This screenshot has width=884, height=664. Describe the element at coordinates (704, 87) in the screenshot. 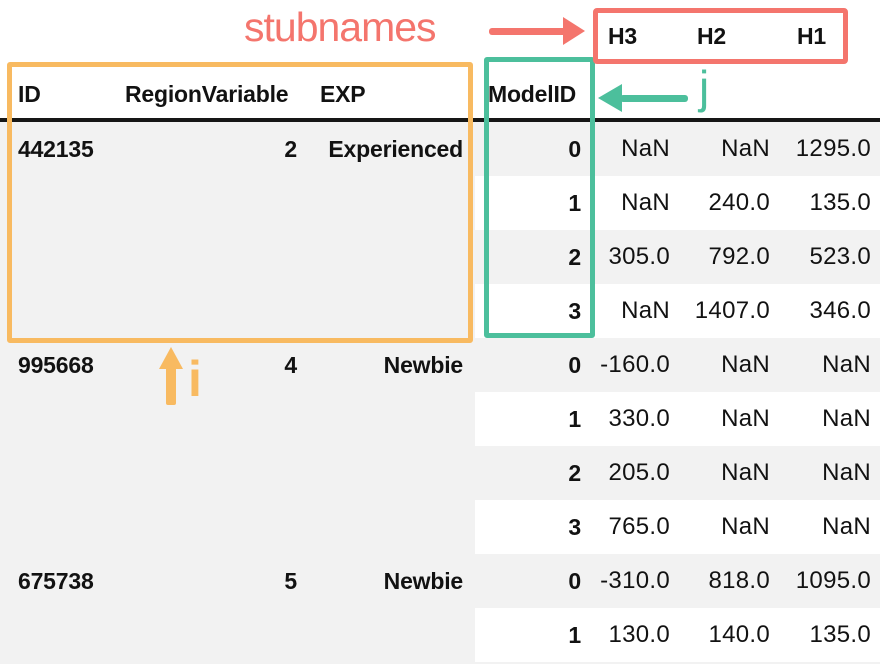

I see `j-label: j` at that location.